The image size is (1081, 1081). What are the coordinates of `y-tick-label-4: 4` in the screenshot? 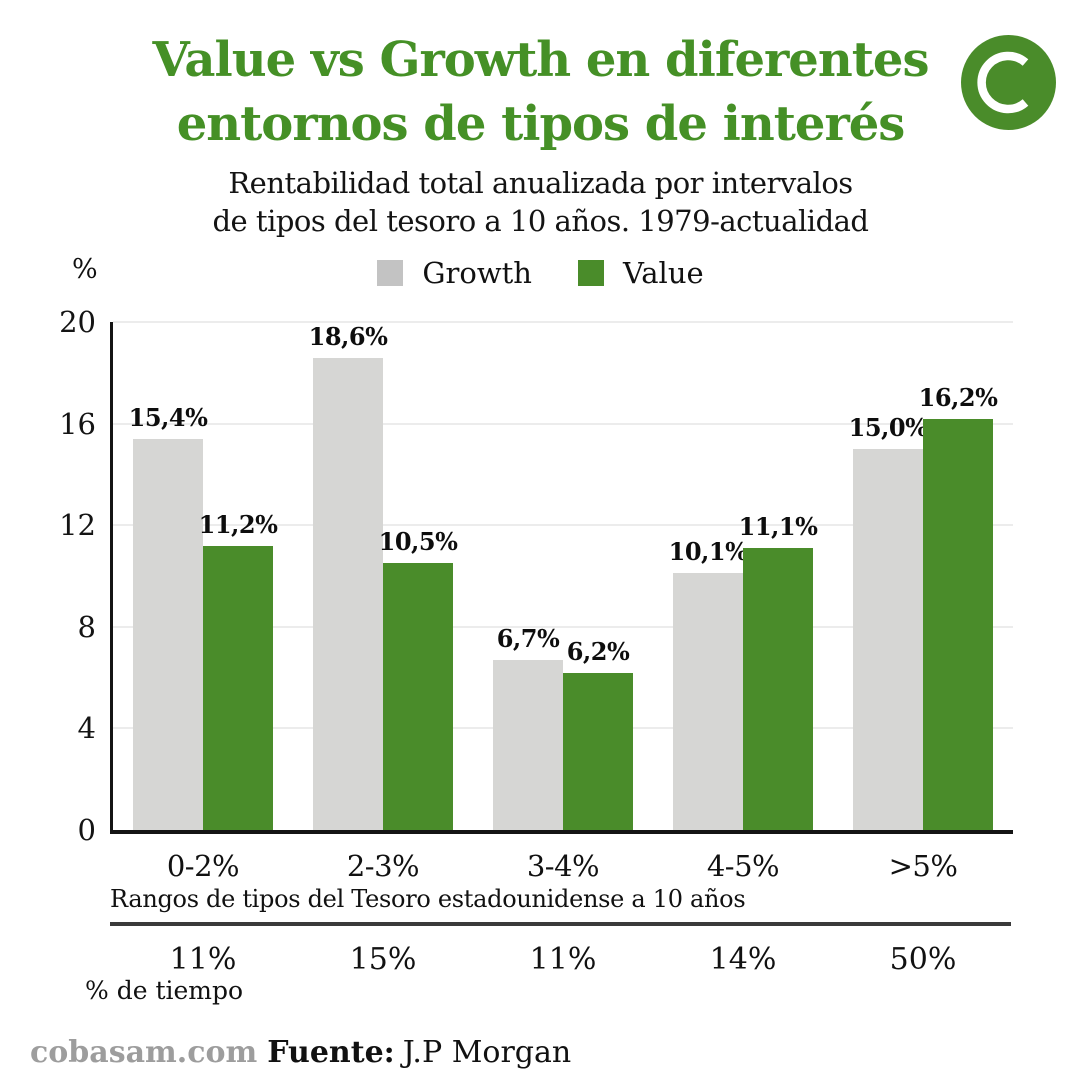 It's located at (86, 728).